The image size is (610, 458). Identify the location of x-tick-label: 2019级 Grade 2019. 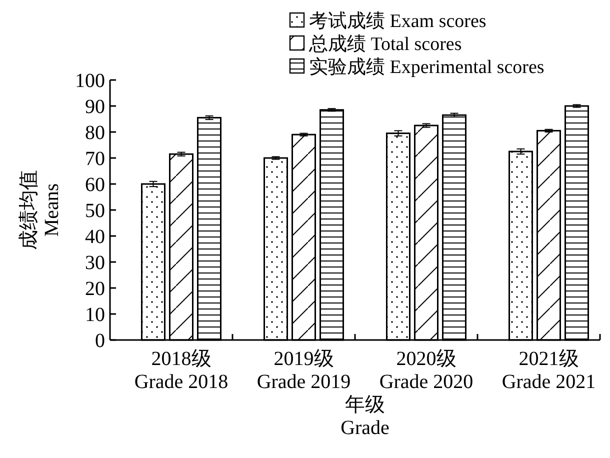
(303, 370).